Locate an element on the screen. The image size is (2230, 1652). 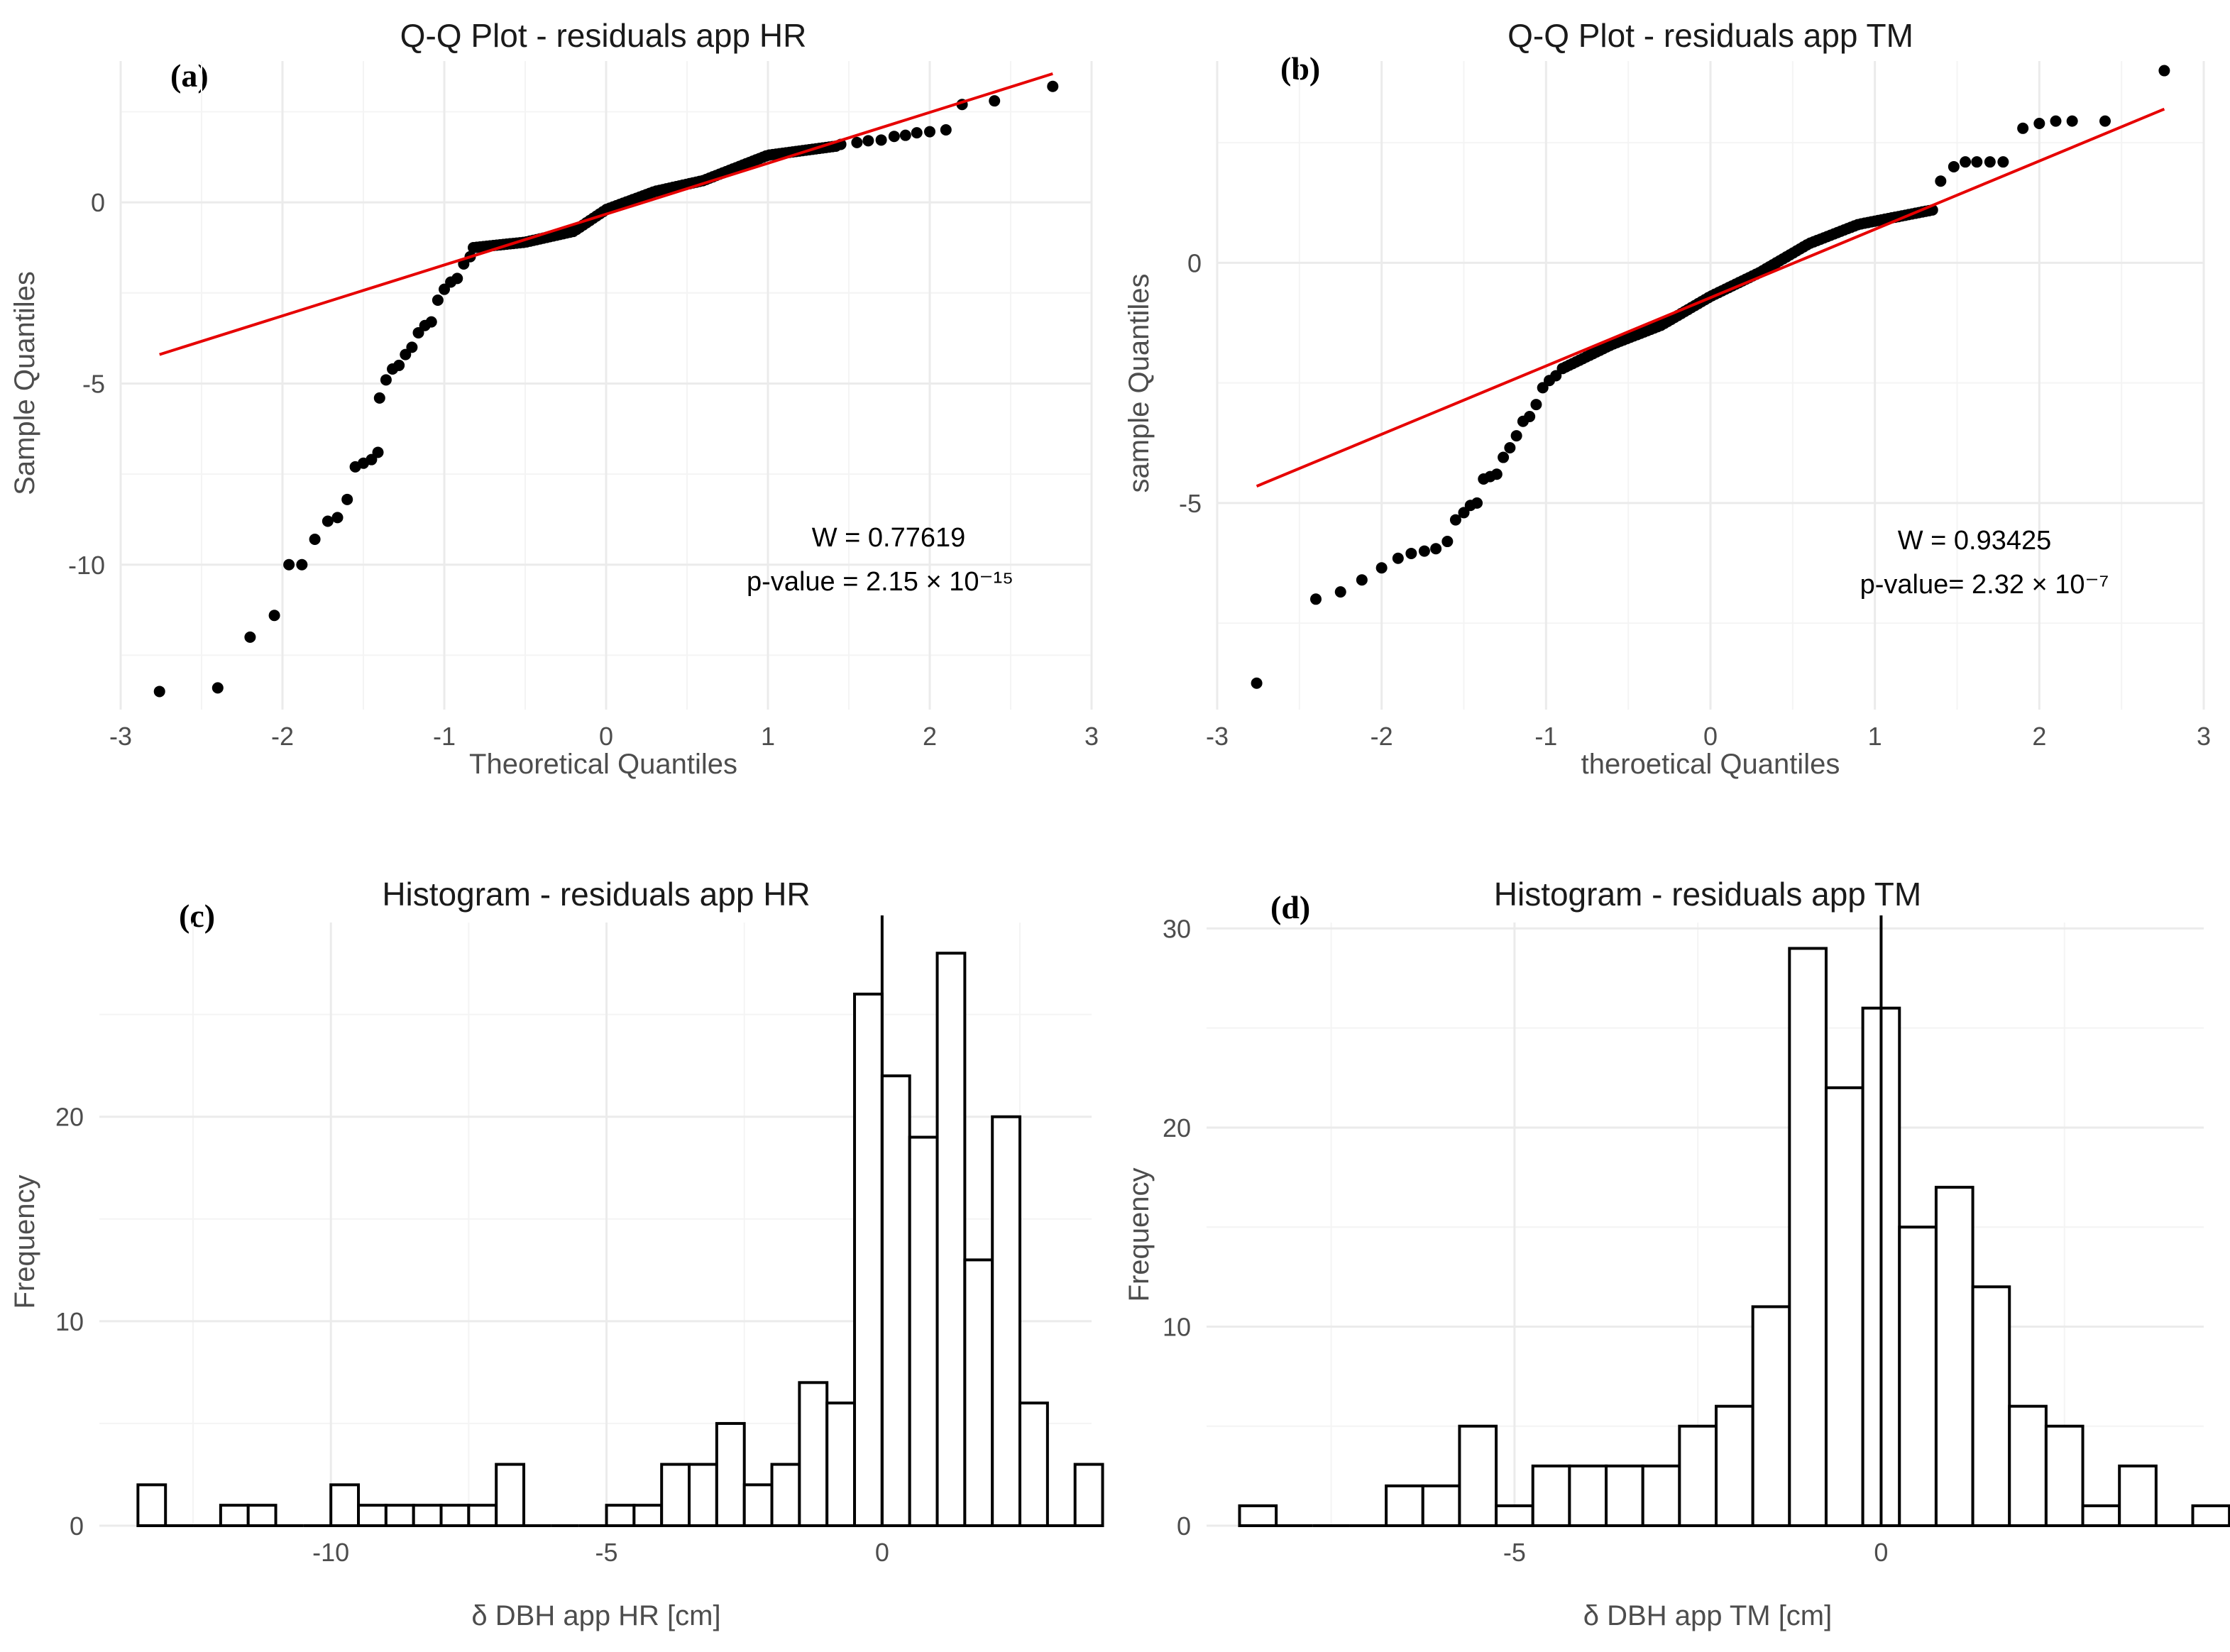
panel-a-x-tick-label: -2 is located at coordinates (282, 736).